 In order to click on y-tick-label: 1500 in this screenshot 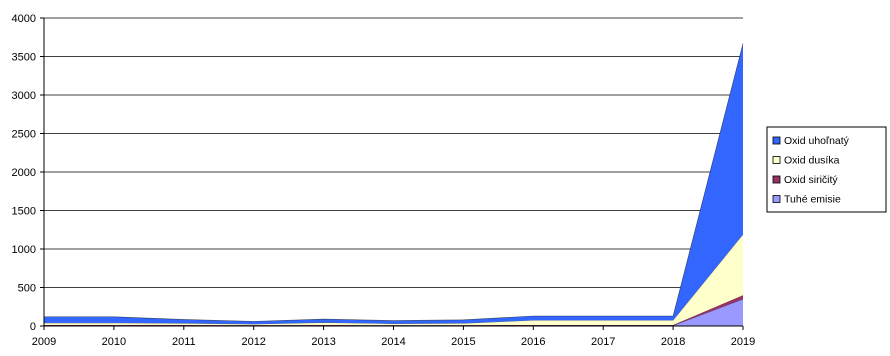, I will do `click(24, 212)`.